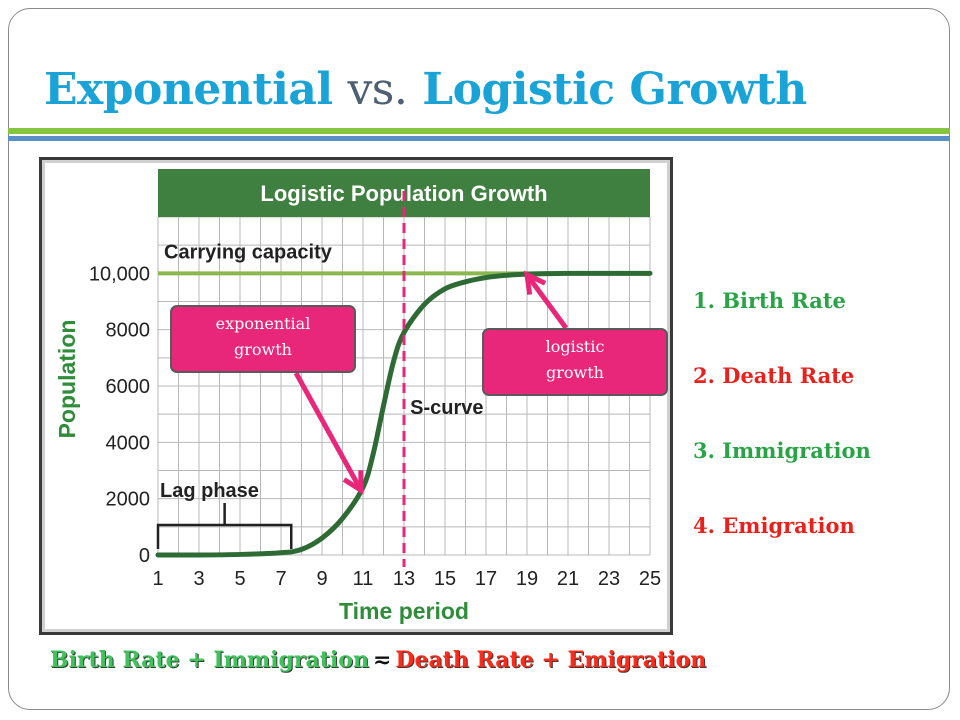 This screenshot has width=960, height=720. I want to click on title-underline-blue, so click(479, 138).